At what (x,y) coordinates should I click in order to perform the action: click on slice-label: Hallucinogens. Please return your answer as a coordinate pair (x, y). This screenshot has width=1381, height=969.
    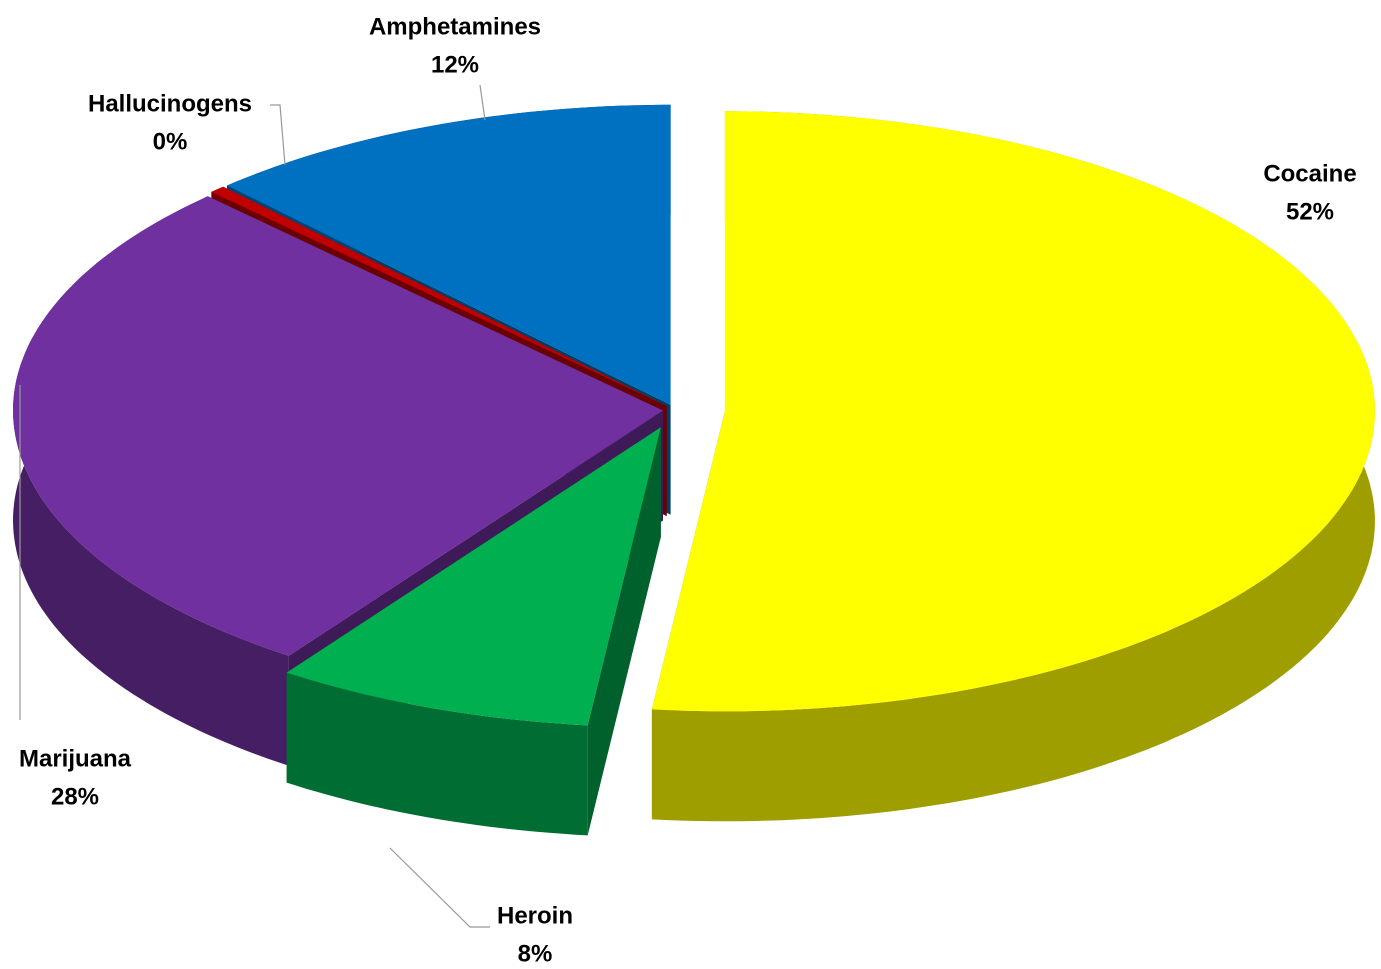
    Looking at the image, I should click on (170, 103).